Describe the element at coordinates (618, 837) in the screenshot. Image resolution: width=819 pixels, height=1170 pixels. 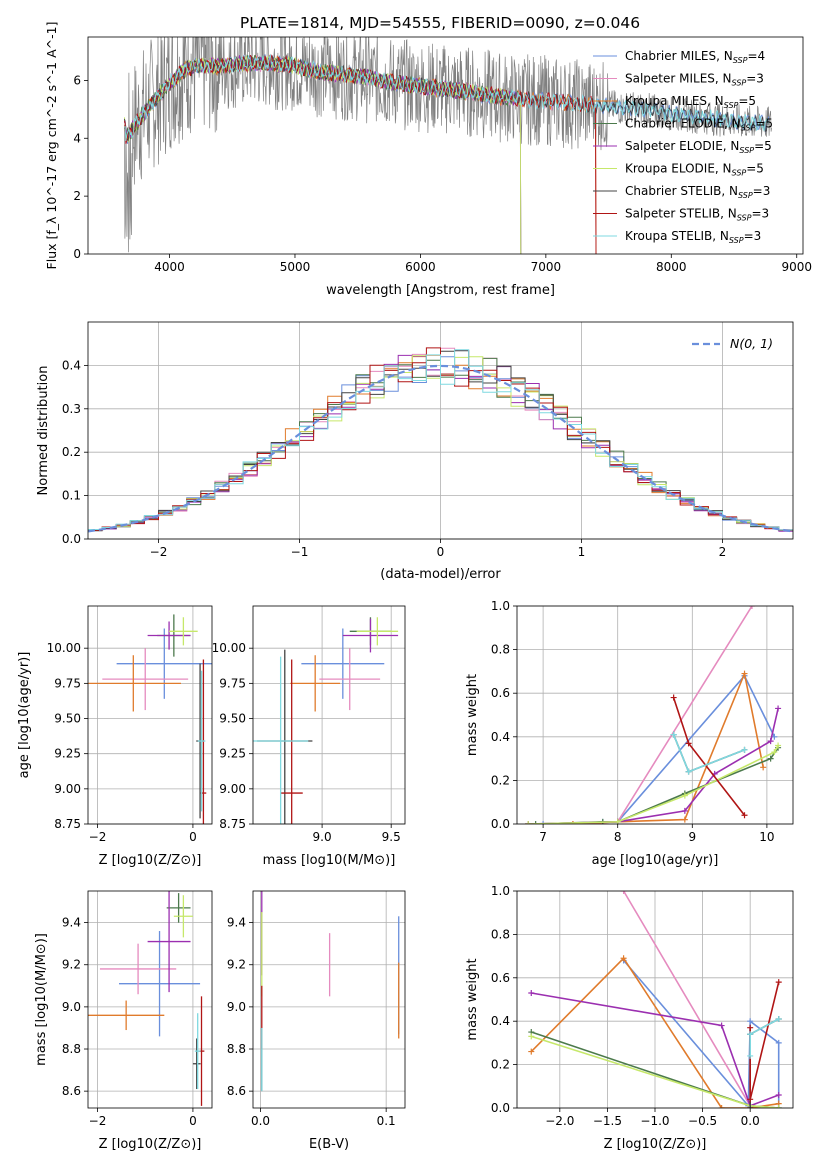
I see `x-tick-label: 8` at that location.